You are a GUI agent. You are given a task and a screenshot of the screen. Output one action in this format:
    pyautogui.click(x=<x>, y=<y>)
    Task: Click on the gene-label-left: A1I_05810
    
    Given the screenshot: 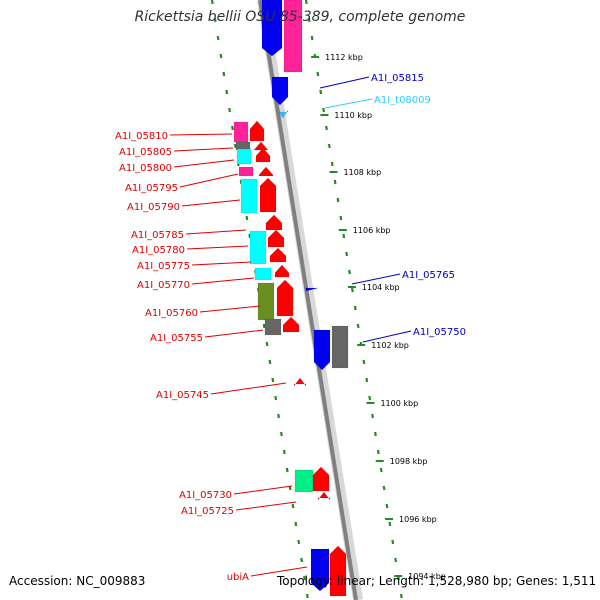 What is the action you would take?
    pyautogui.click(x=141, y=136)
    